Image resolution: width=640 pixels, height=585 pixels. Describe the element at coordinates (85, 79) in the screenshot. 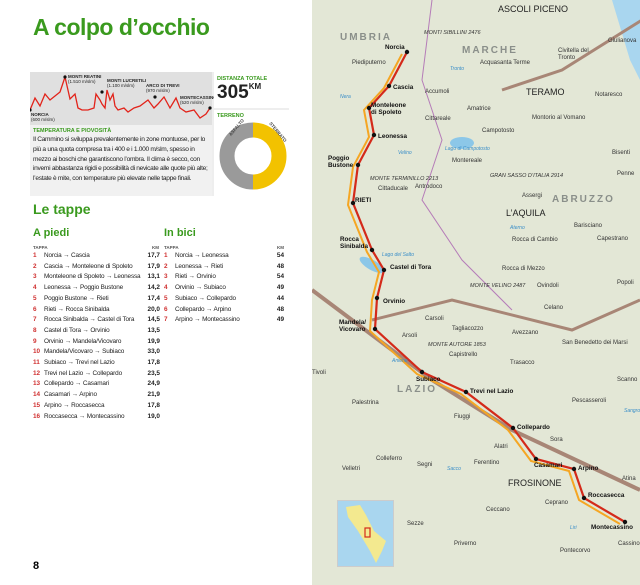

I see `profile-label-reatini: MONTI REATINI (1.510 m/slm)` at that location.